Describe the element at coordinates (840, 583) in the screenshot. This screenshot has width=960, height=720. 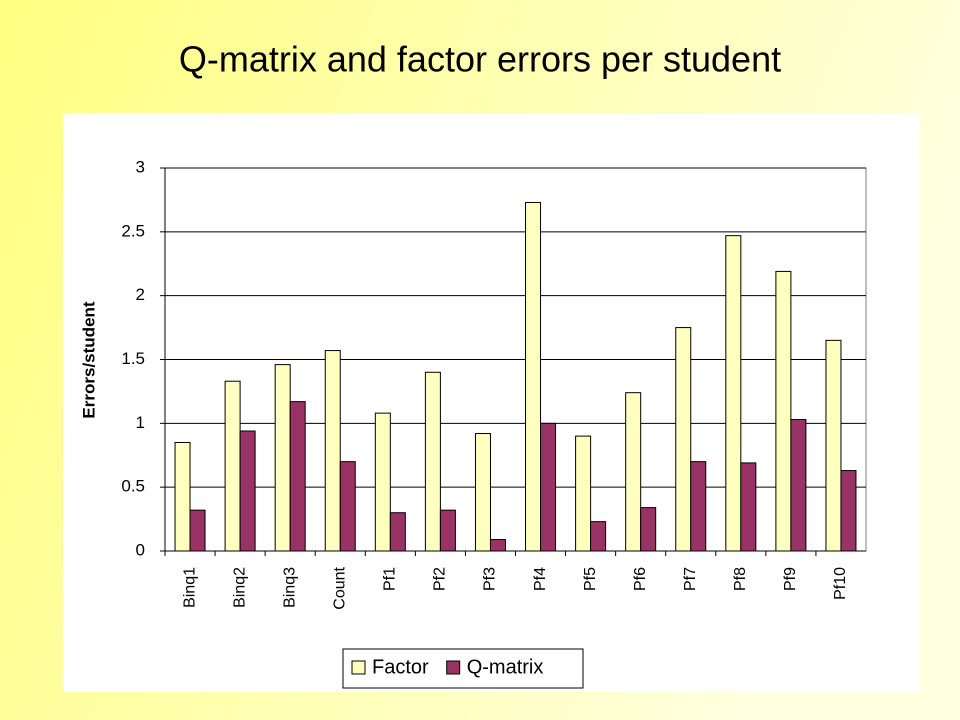
I see `x-tick-label: Pf10` at that location.